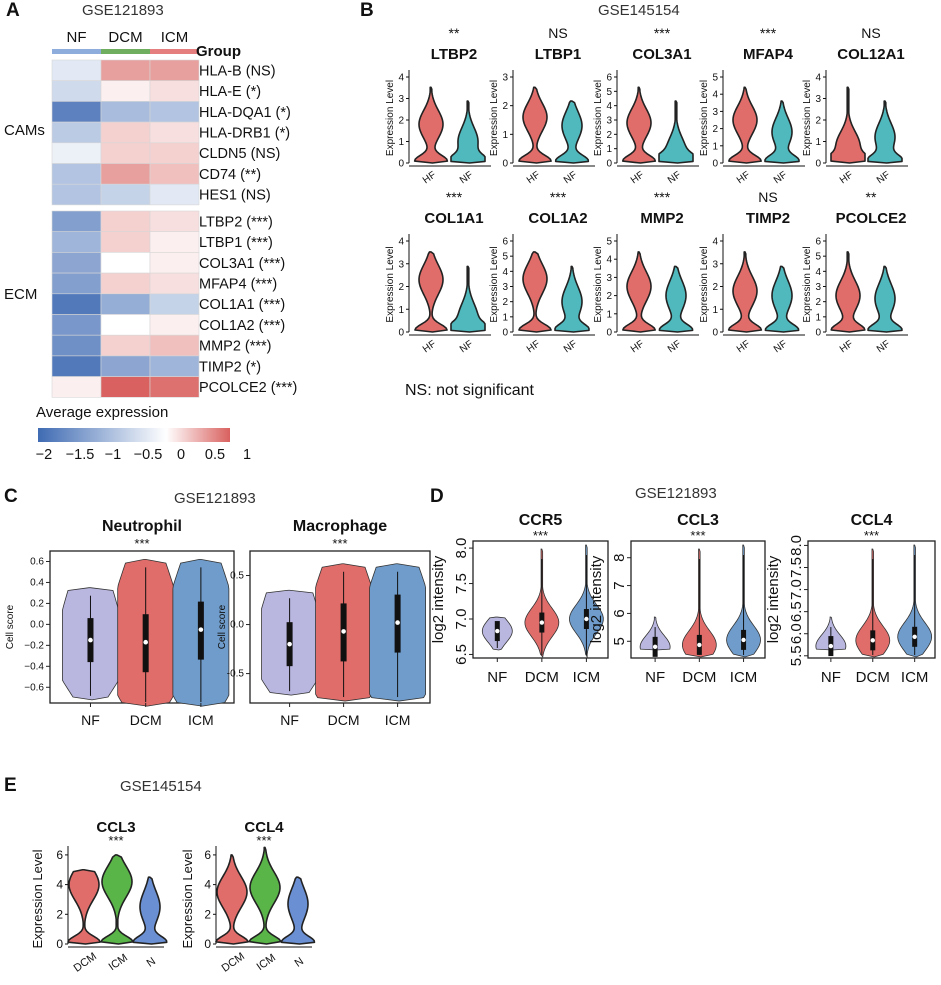  I want to click on y-tick-label: 5, so click(715, 78).